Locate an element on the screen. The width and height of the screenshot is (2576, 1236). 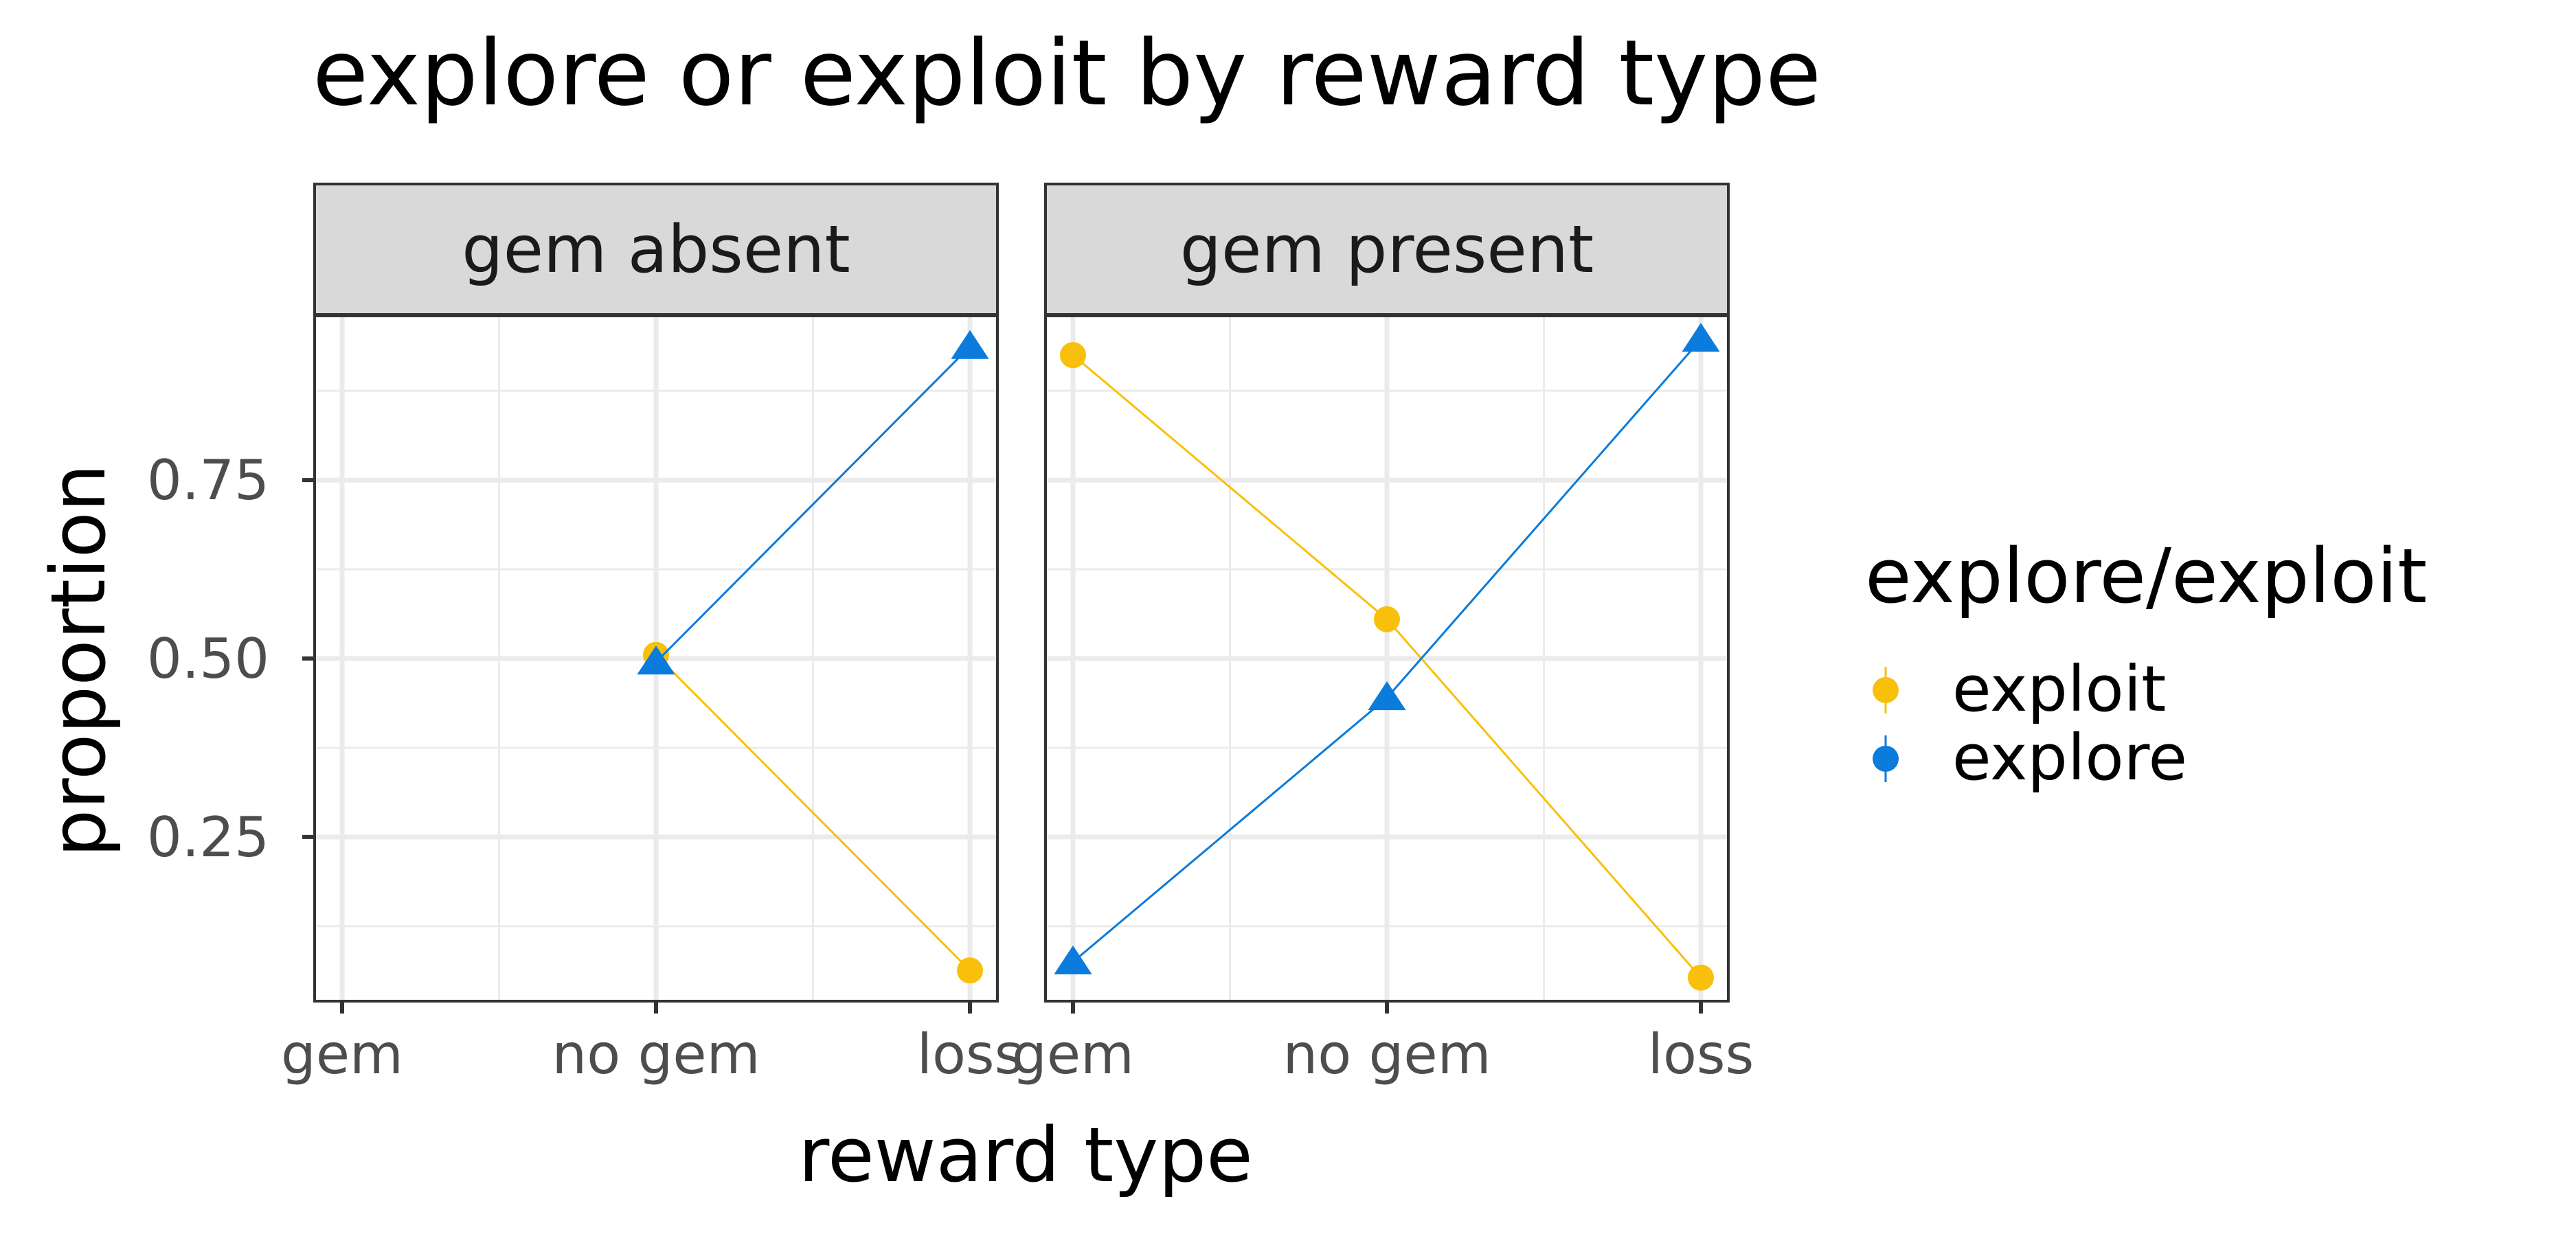
legend-entry-exploit: exploit is located at coordinates (2019, 689).